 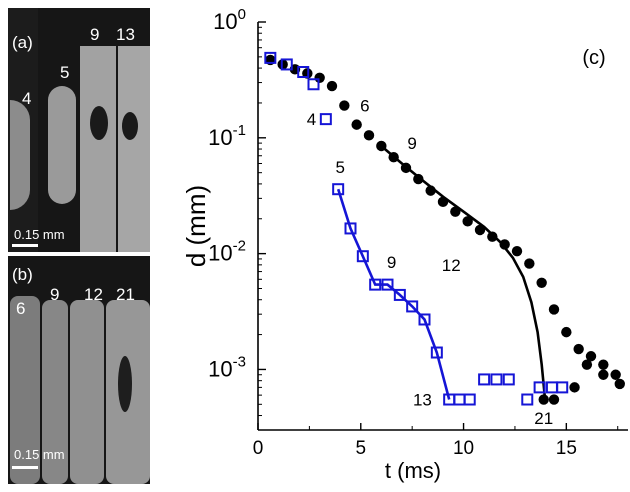 I want to click on annotation-label: 6, so click(x=364, y=106).